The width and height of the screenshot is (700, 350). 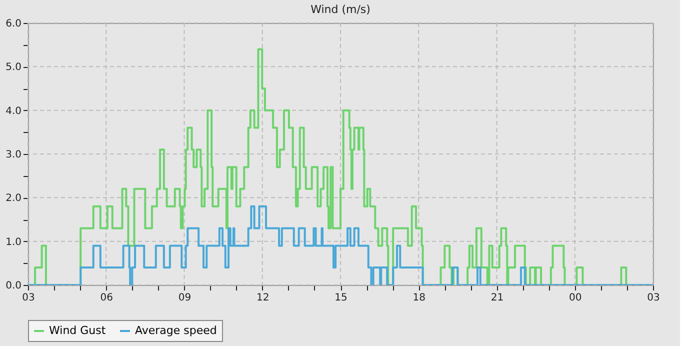 I want to click on y-tick-label: 2.0, so click(x=14, y=198).